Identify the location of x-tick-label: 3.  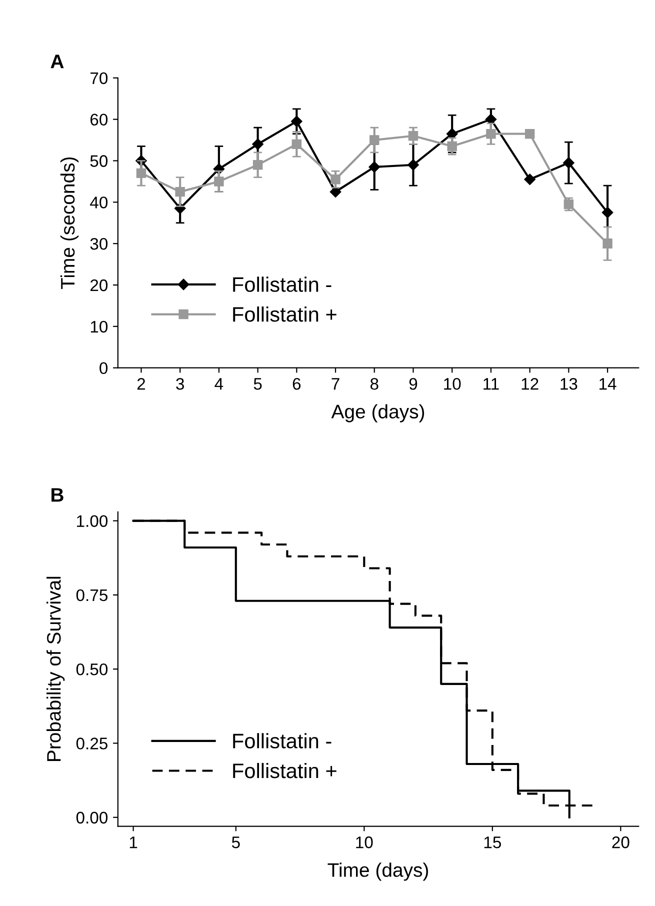
(180, 384).